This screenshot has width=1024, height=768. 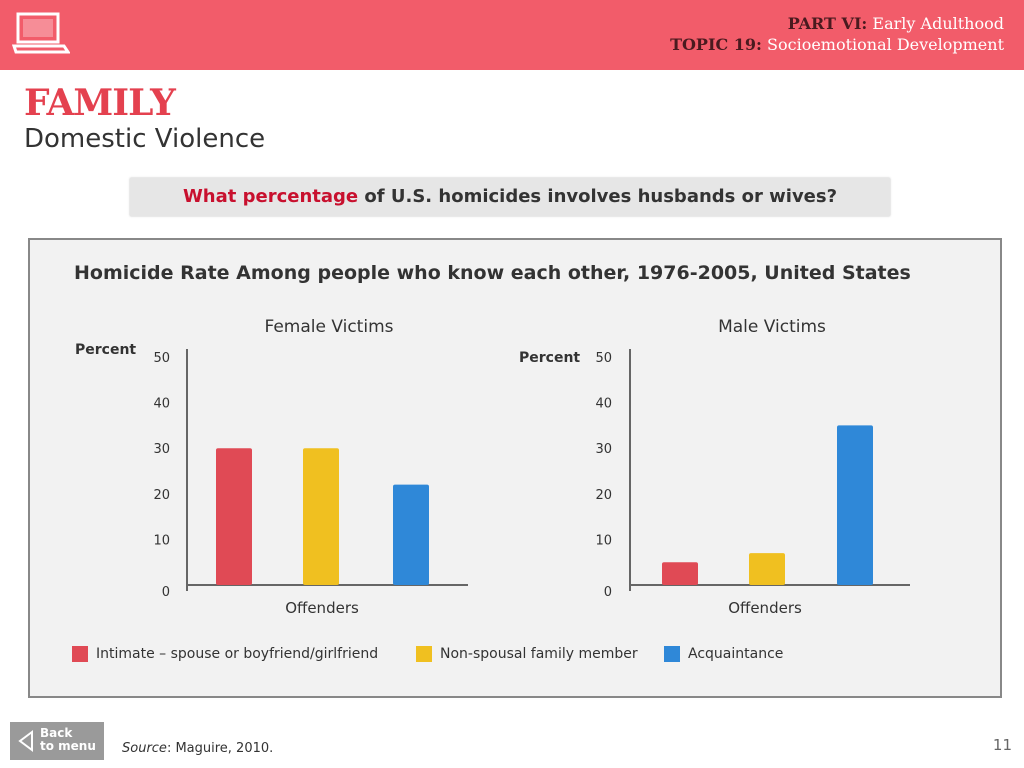 I want to click on male-ytick-label: 50, so click(x=603, y=358).